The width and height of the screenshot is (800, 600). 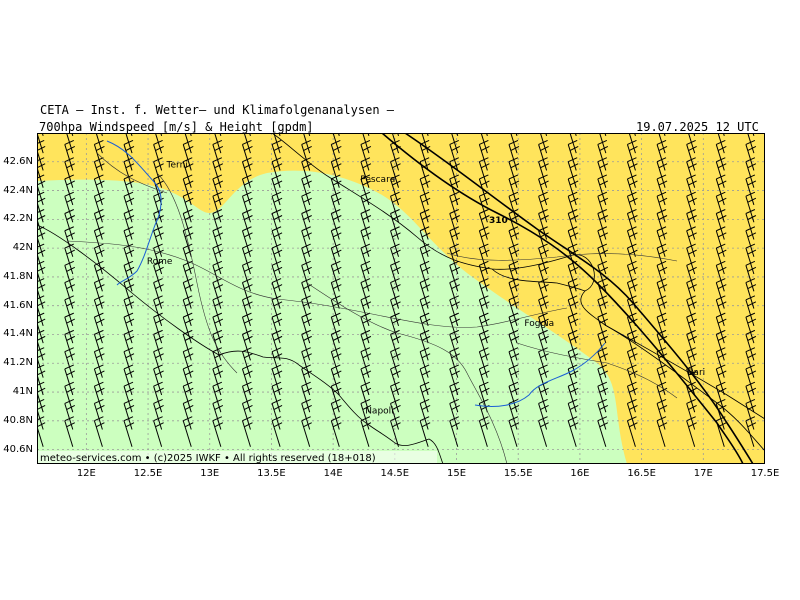 What do you see at coordinates (765, 473) in the screenshot?
I see `lon-tick-label: 17.5E` at bounding box center [765, 473].